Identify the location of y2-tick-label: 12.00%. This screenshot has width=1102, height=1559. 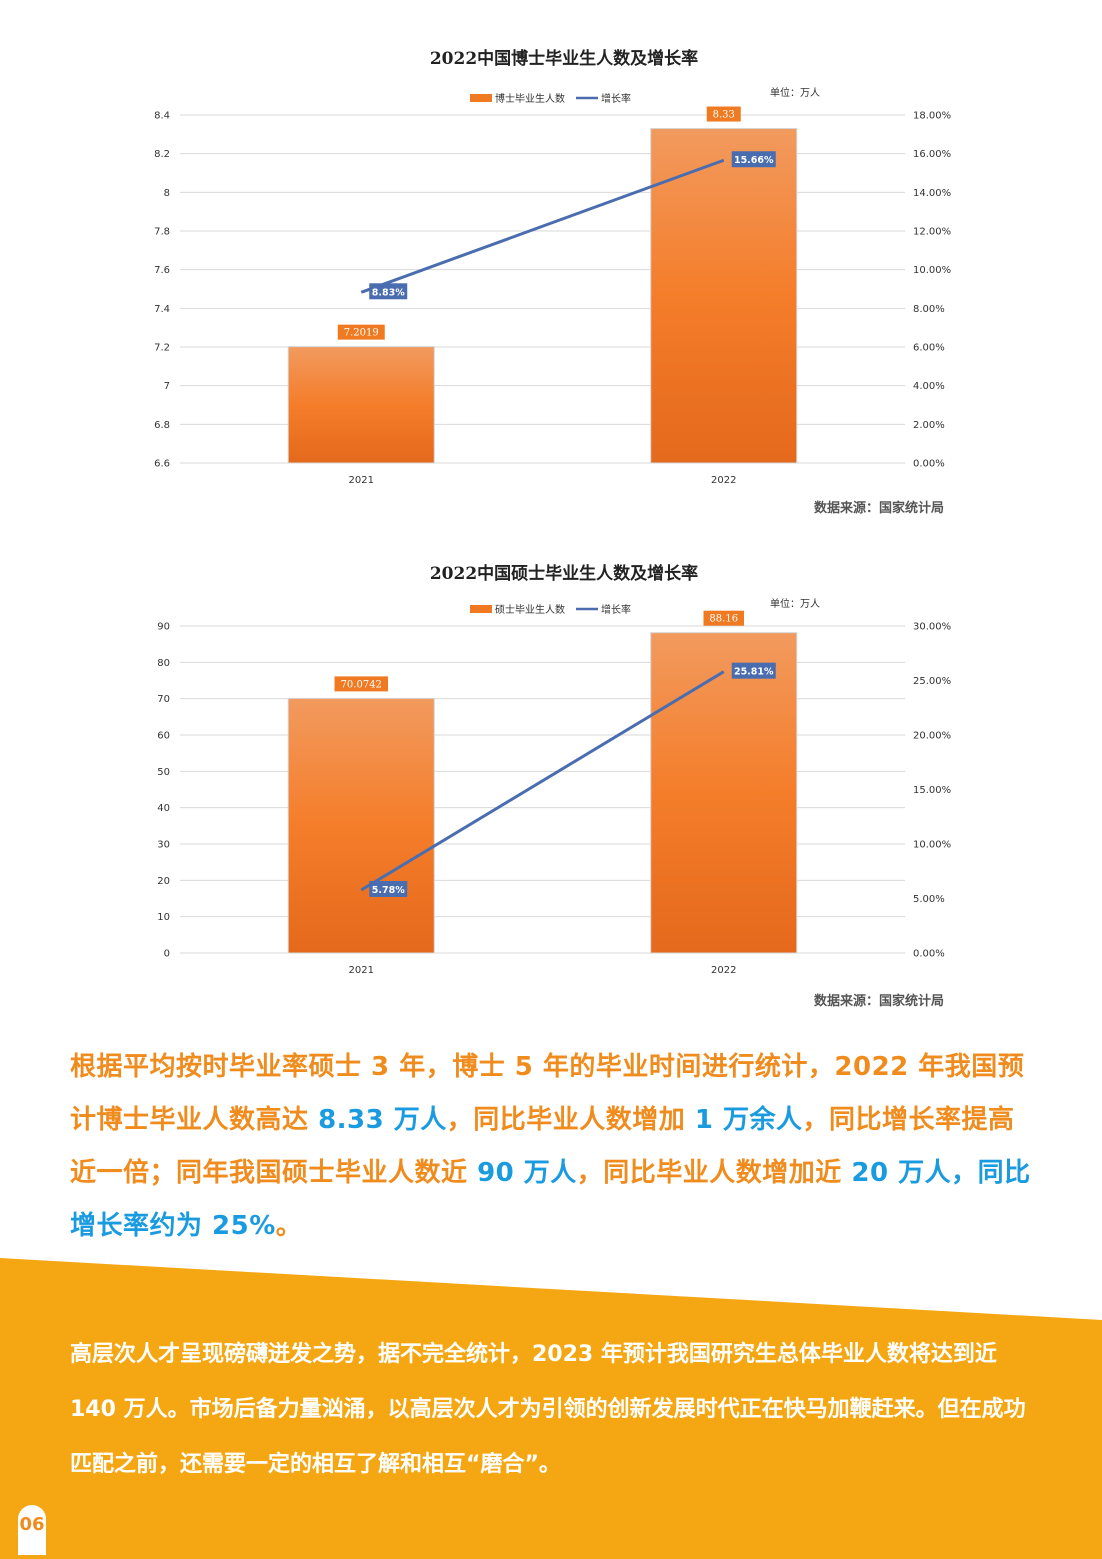
(932, 232).